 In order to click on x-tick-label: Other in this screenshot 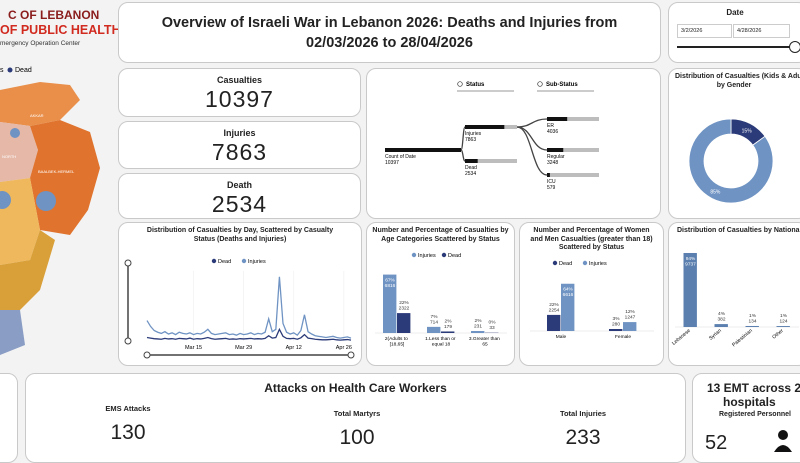, I will do `click(778, 334)`.